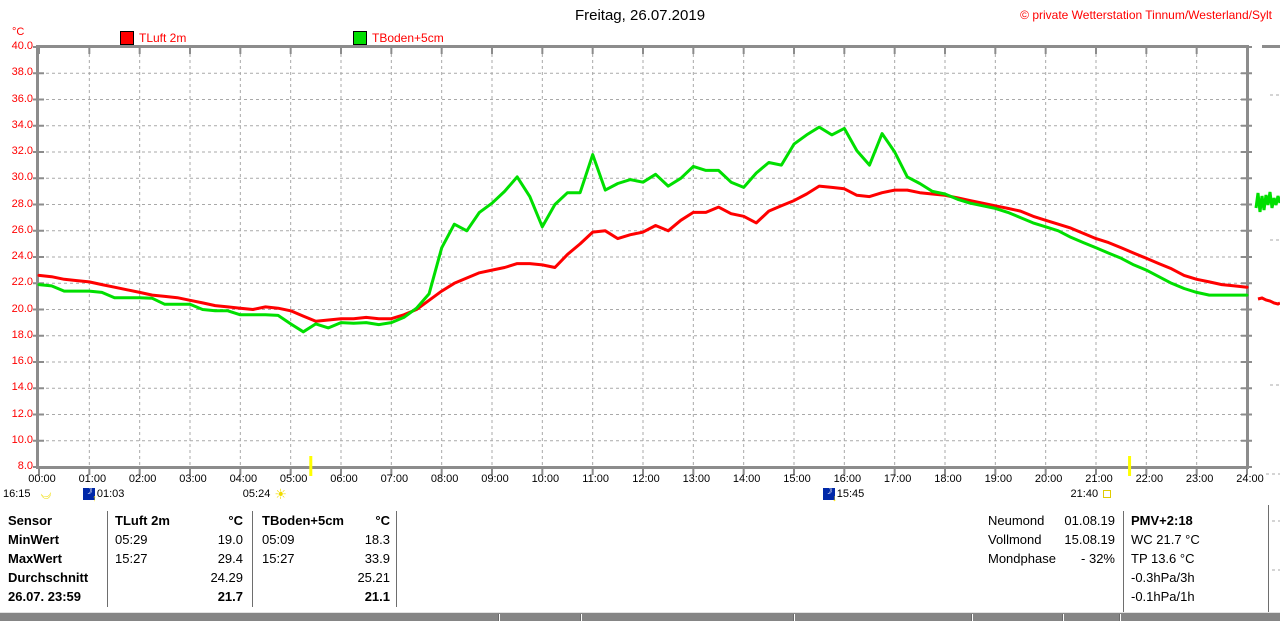 The width and height of the screenshot is (1280, 621). Describe the element at coordinates (834, 498) in the screenshot. I see `arrow-glyph: ↓` at that location.